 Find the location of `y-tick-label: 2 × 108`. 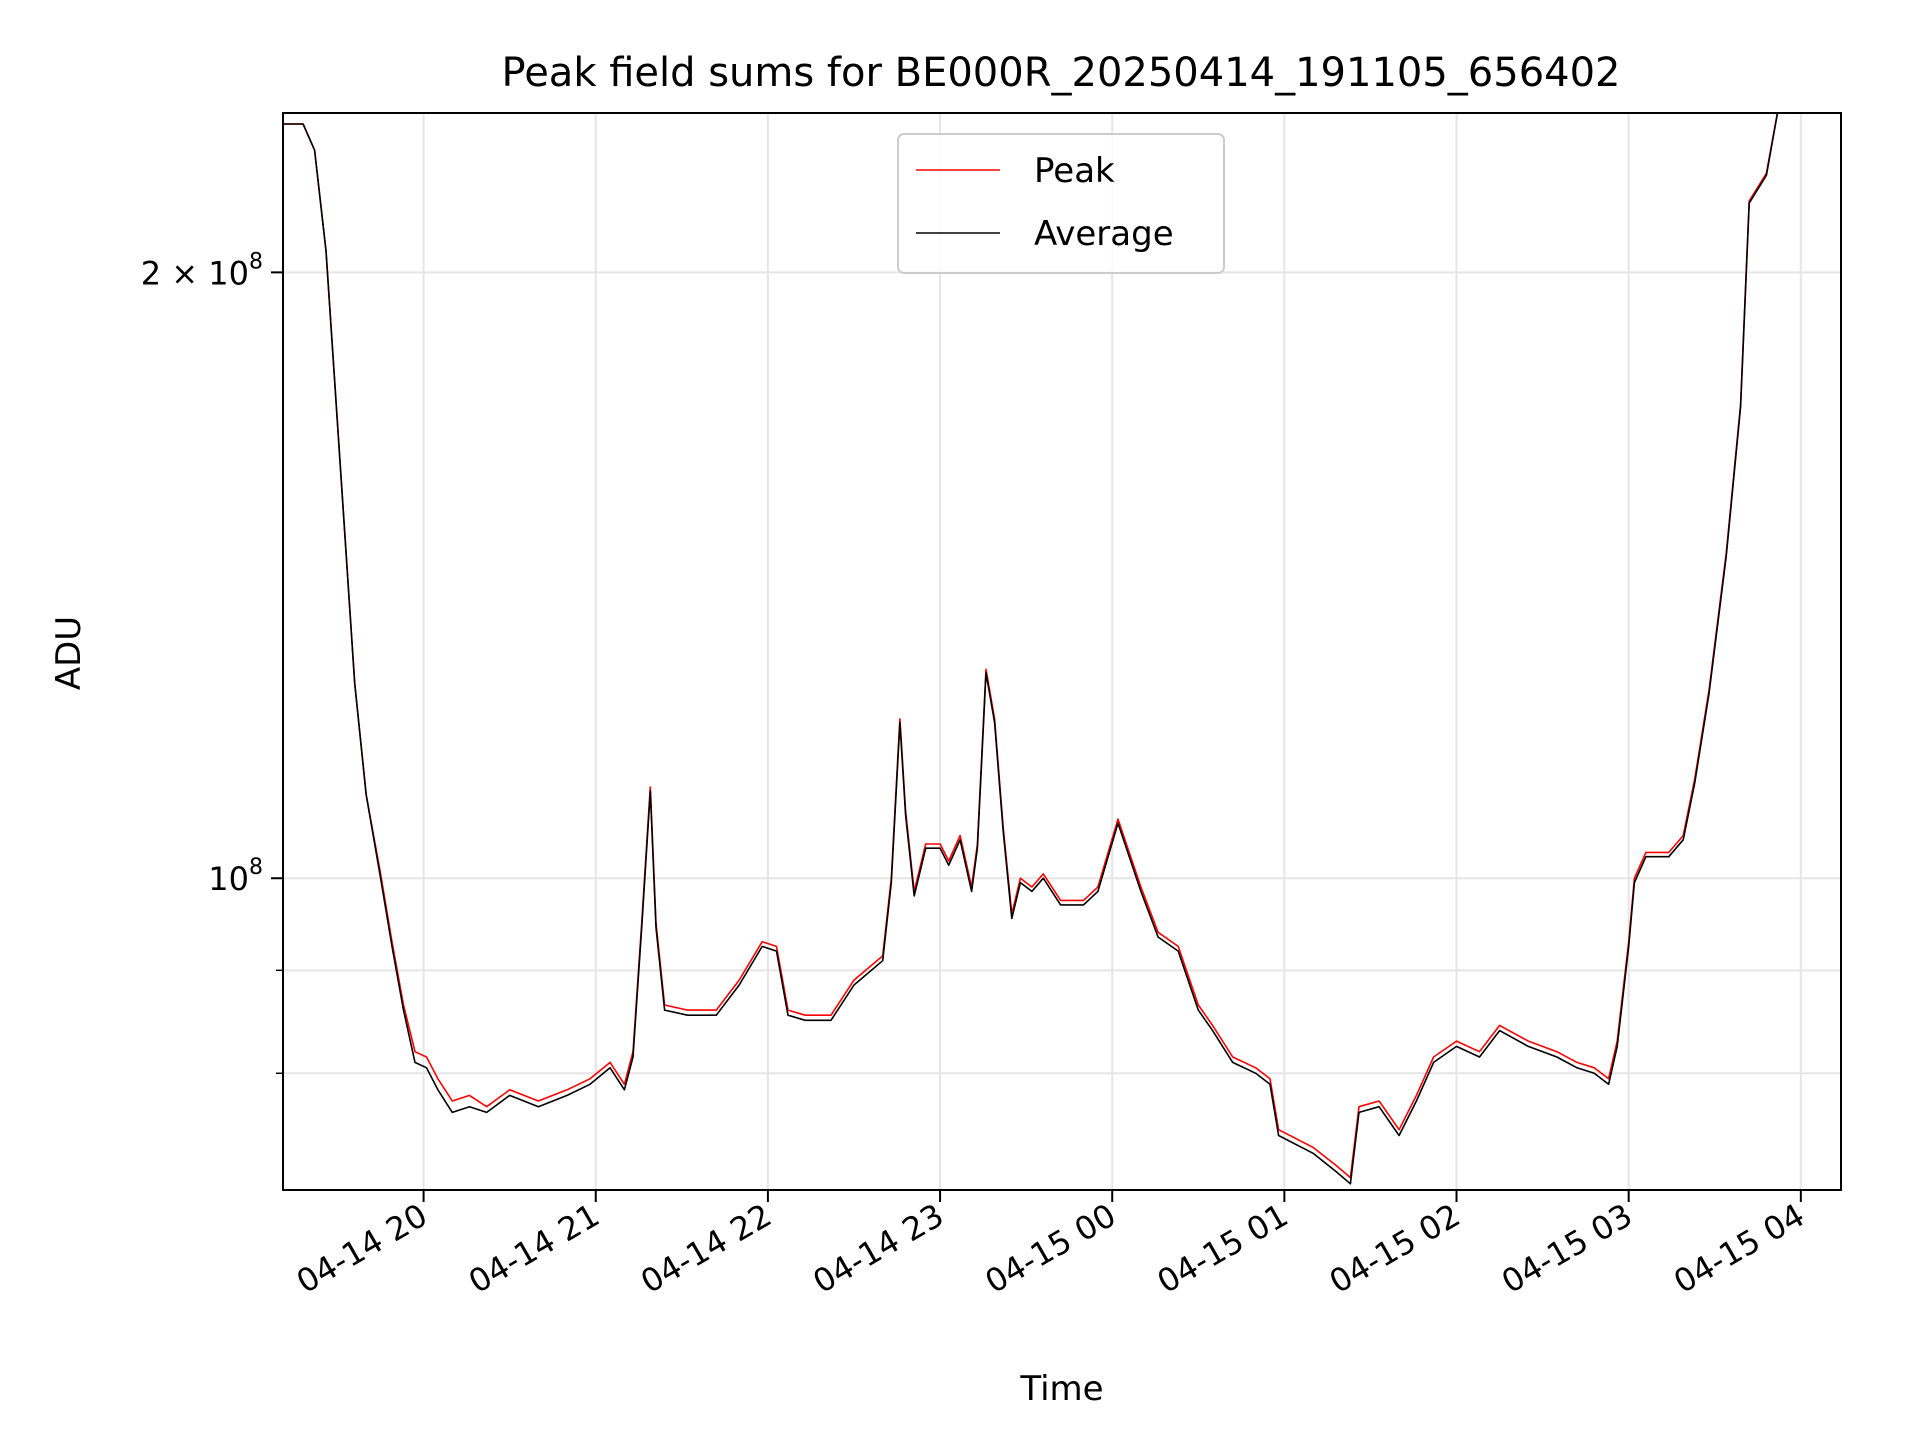

y-tick-label: 2 × 108 is located at coordinates (202, 270).